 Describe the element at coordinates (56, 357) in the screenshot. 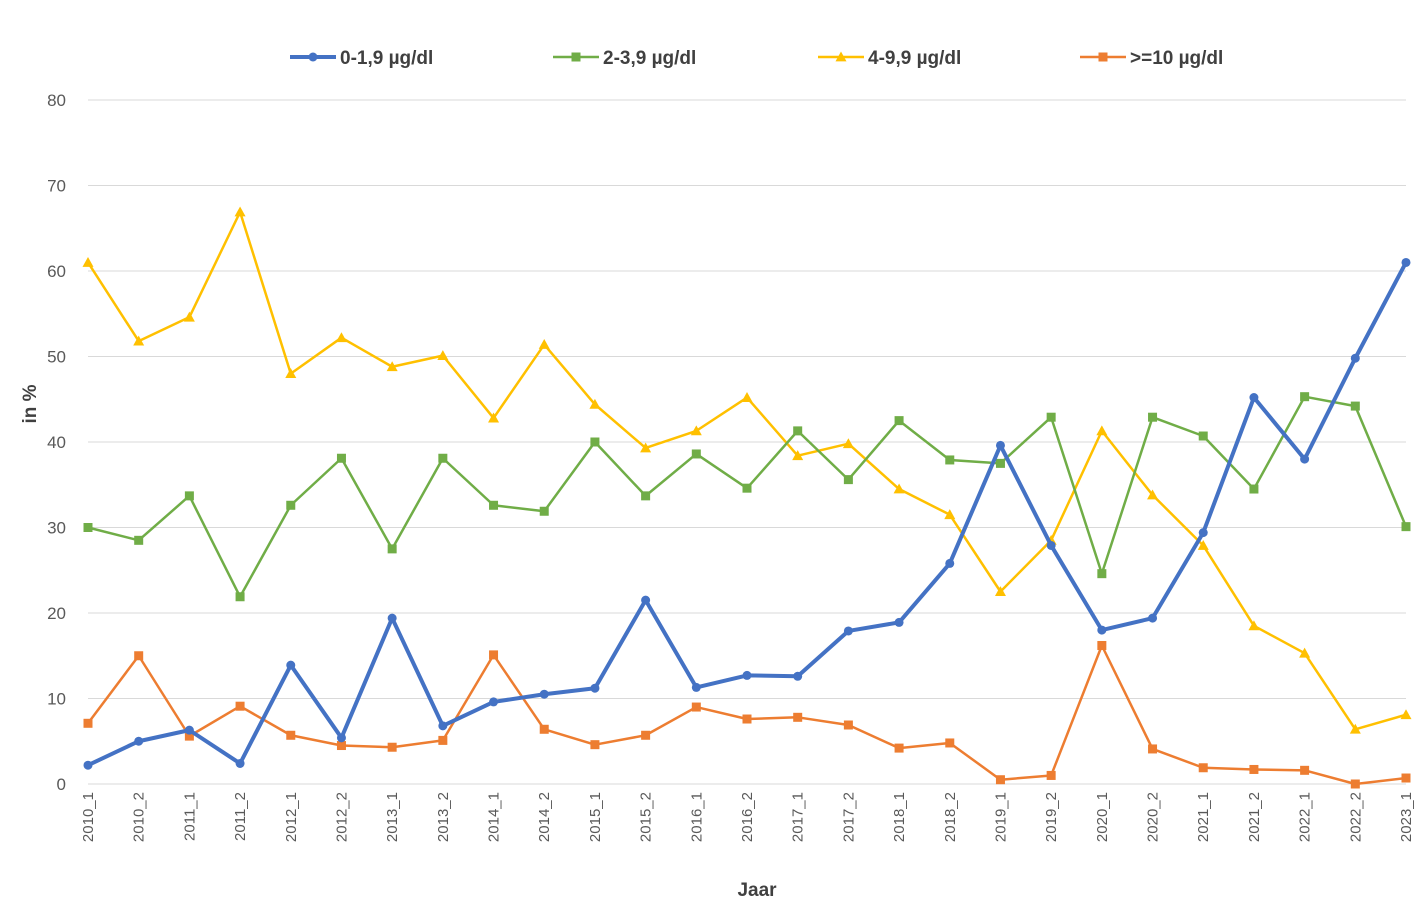

I see `y-tick-label: 50` at that location.